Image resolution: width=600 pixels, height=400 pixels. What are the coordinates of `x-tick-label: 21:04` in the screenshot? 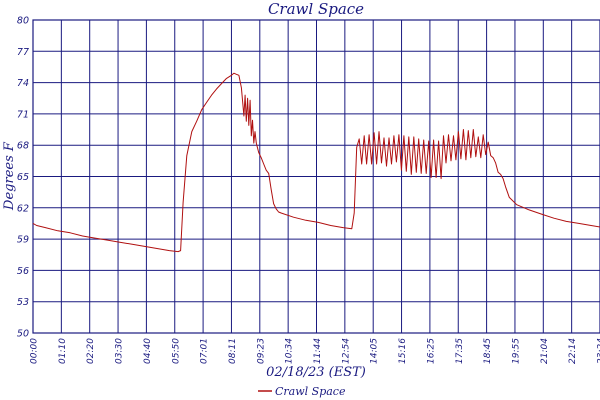 It's located at (545, 351).